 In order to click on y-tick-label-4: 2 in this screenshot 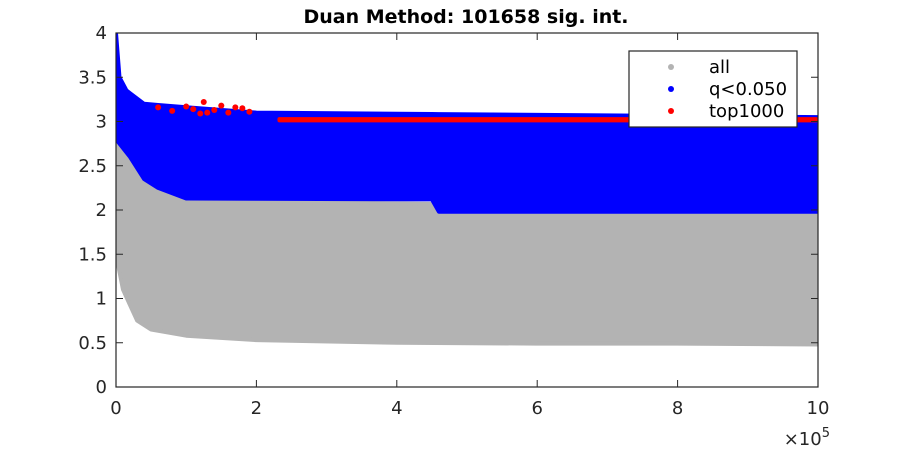, I will do `click(101, 210)`.